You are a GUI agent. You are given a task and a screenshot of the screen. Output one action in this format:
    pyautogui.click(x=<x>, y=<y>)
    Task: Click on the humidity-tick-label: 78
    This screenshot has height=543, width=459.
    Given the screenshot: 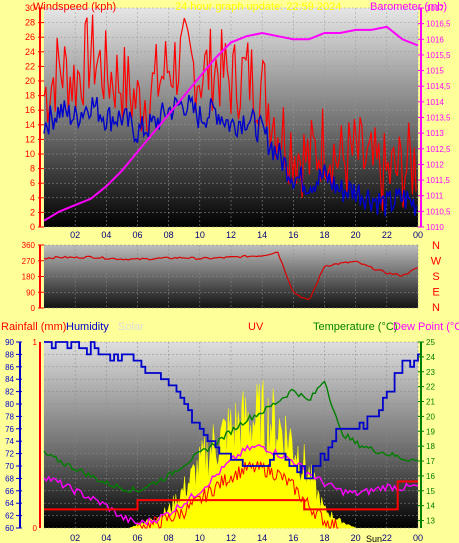 What is the action you would take?
    pyautogui.click(x=9, y=416)
    